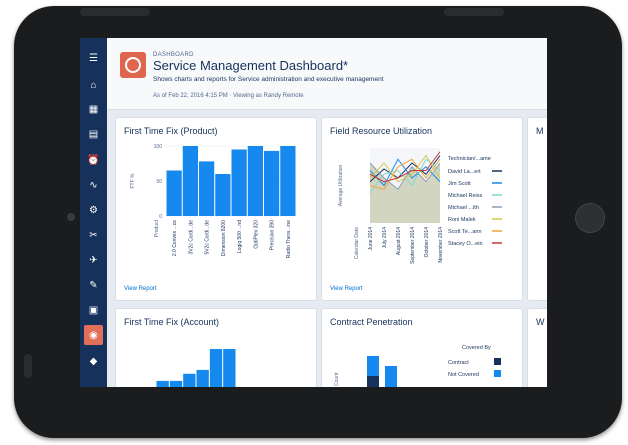  I want to click on side-navigation: ☰ ⌂ ▦ ▤ ⏰ ∿ ⚙ ✂ ✈ ✎ ▣ ◉ ◆, so click(93, 212).